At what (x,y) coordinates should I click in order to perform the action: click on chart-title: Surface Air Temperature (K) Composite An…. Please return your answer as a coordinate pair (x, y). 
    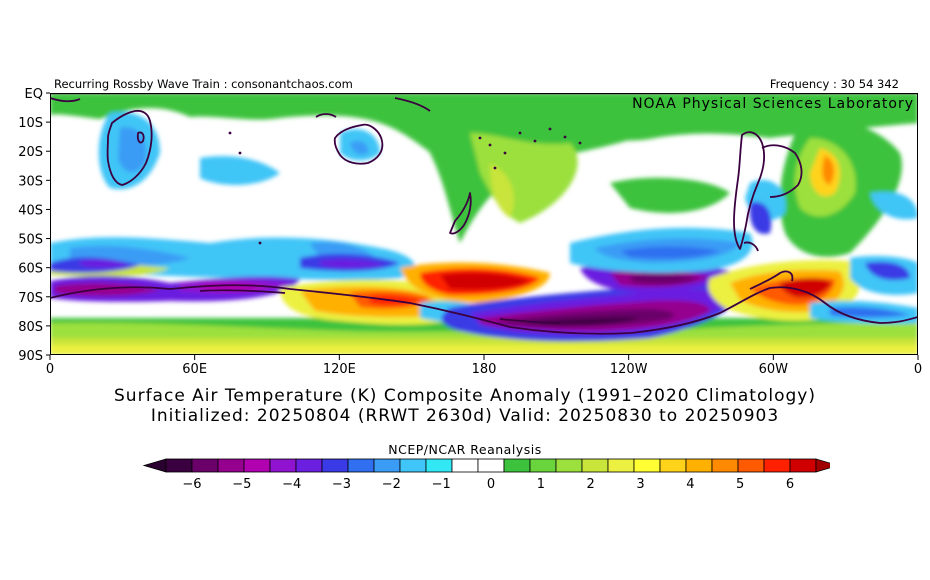
    Looking at the image, I should click on (465, 396).